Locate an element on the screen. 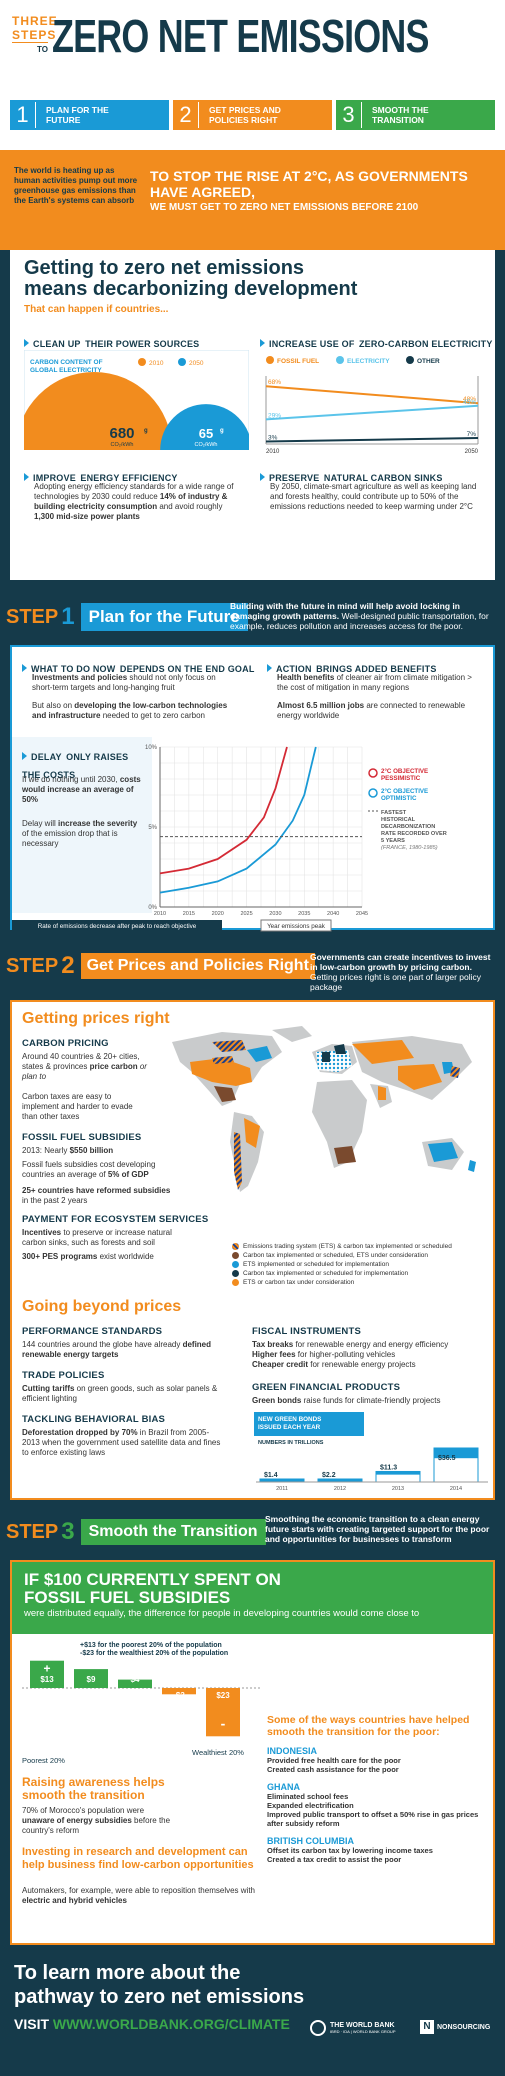 The height and width of the screenshot is (2076, 505). tackle-text-a: Deforestation dropped by 70% is located at coordinates (80, 1432).